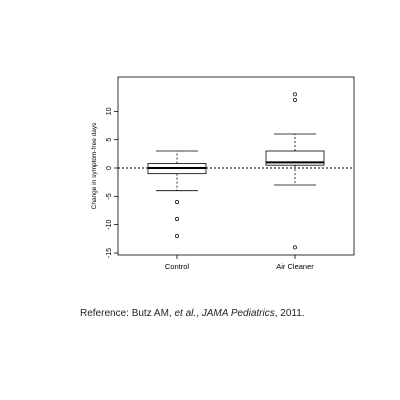 Image resolution: width=400 pixels, height=400 pixels. I want to click on box-control, so click(177, 194).